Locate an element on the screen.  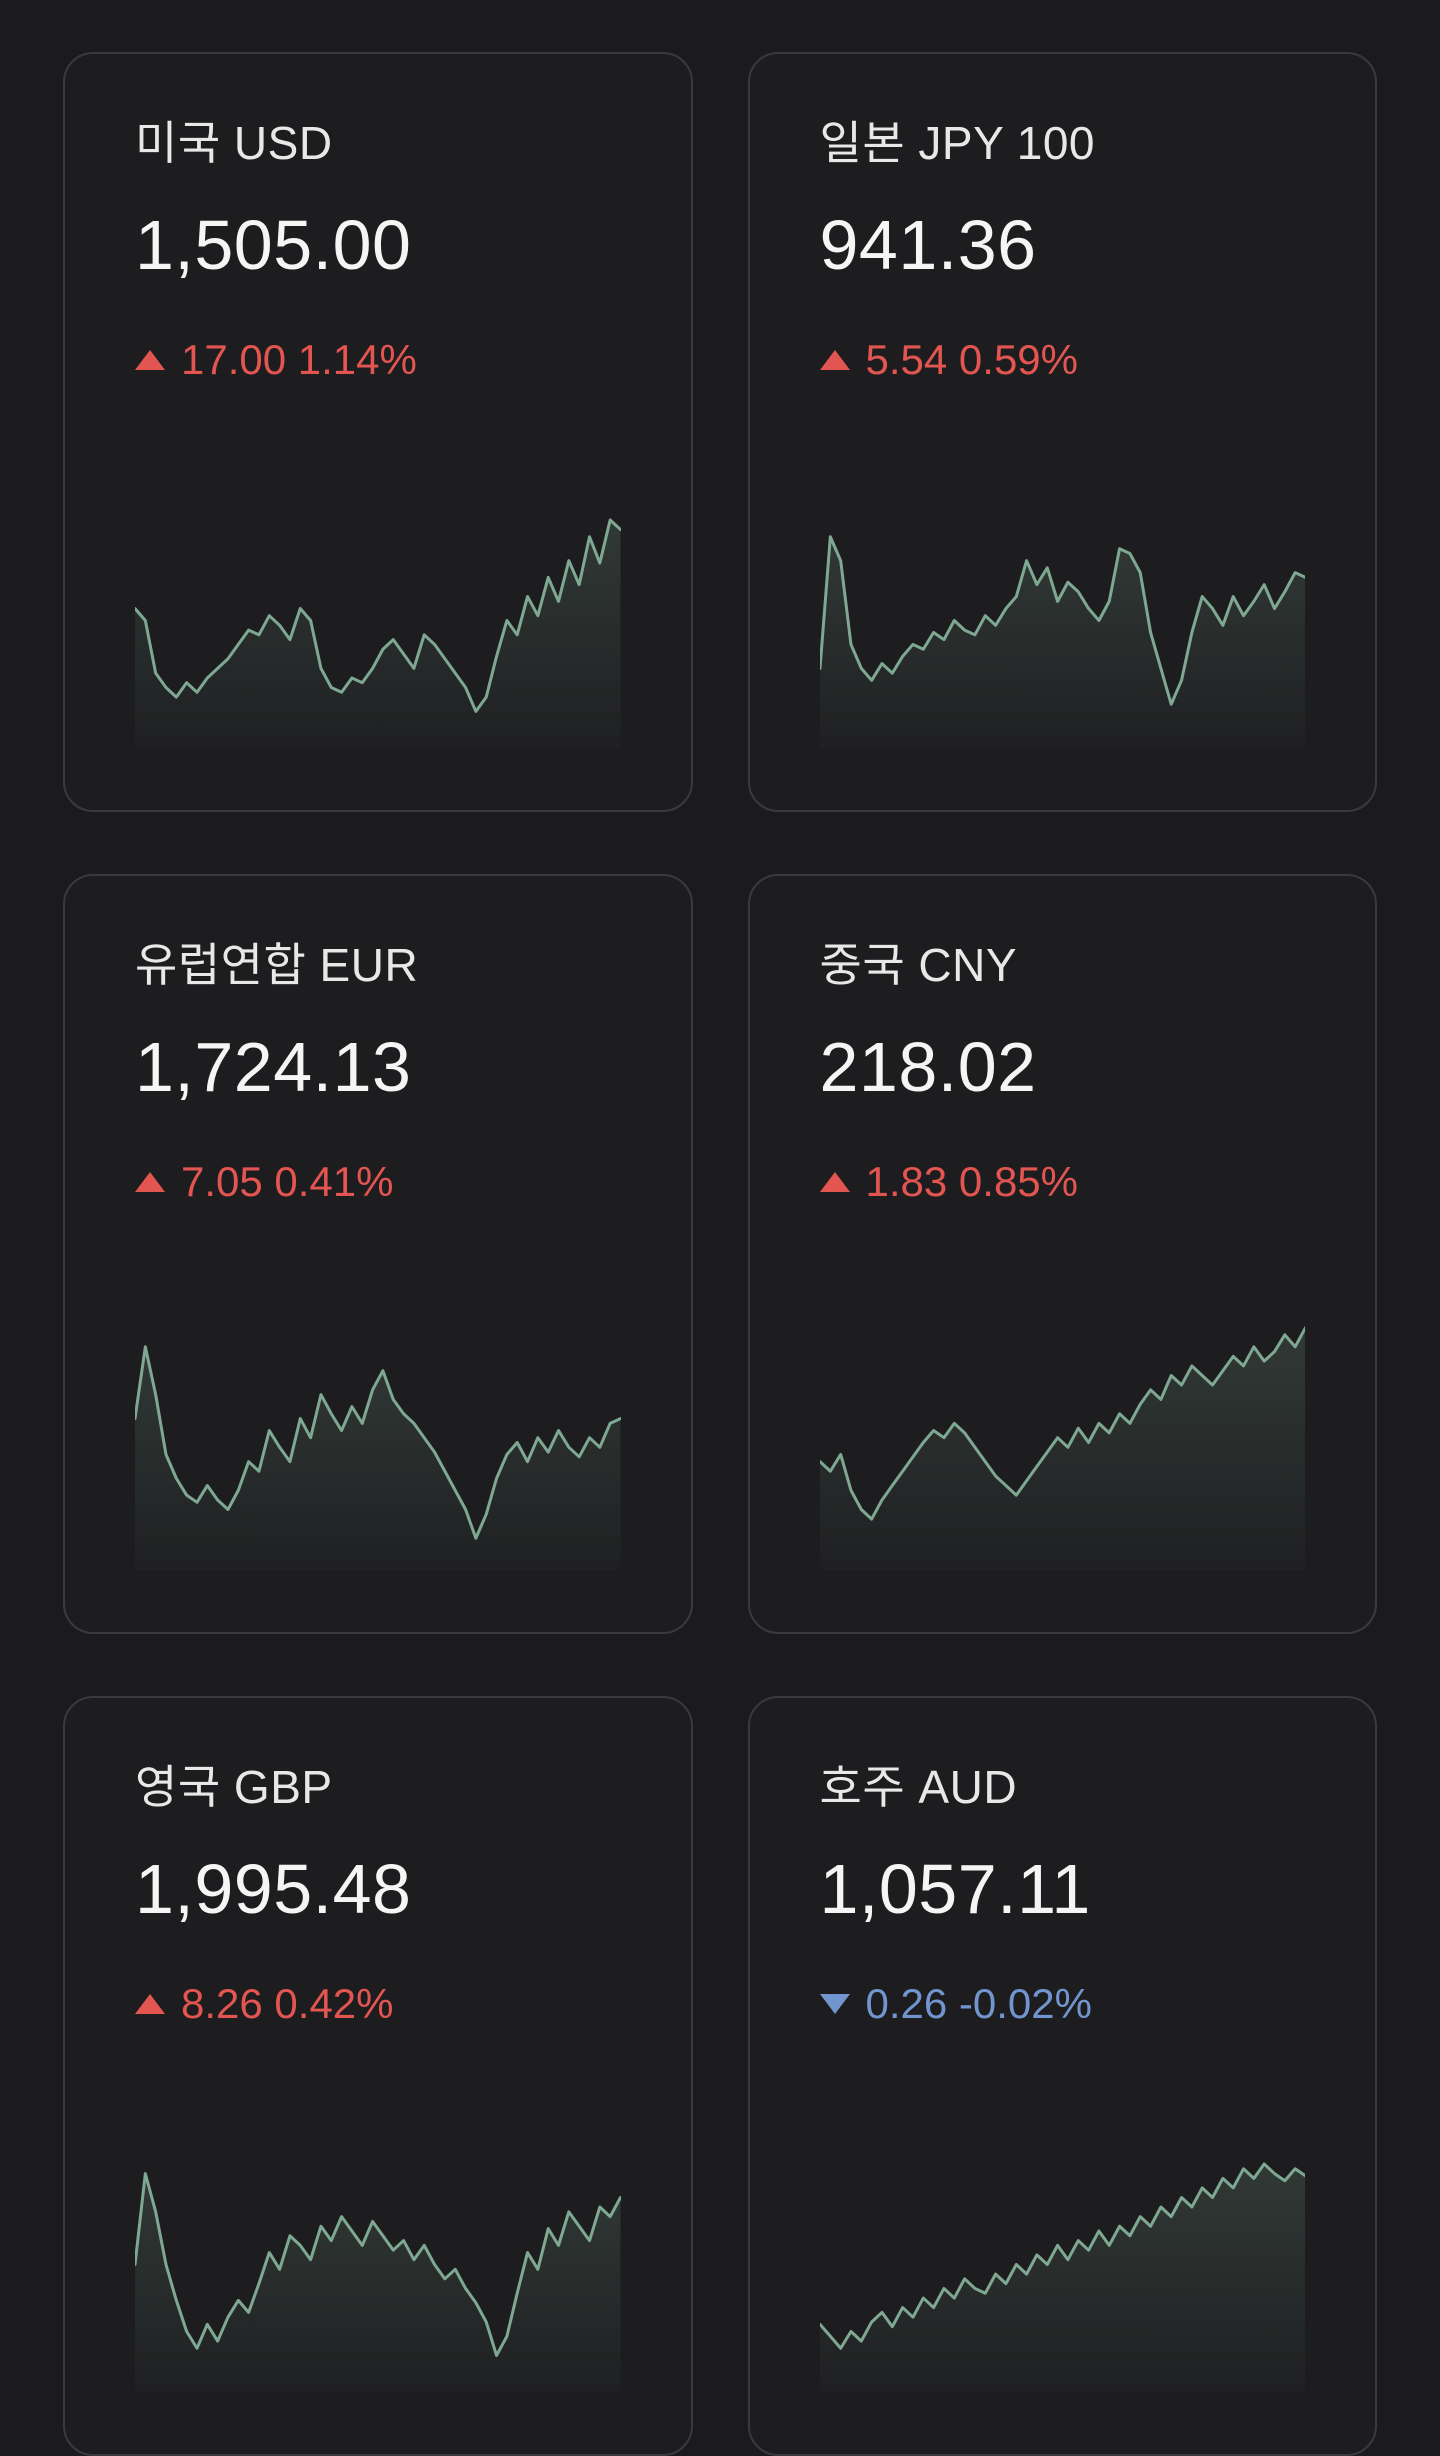
currency-card-eur: 유럽연합 EUR 1,724.13 7.05 0.41% is located at coordinates (378, 1254).